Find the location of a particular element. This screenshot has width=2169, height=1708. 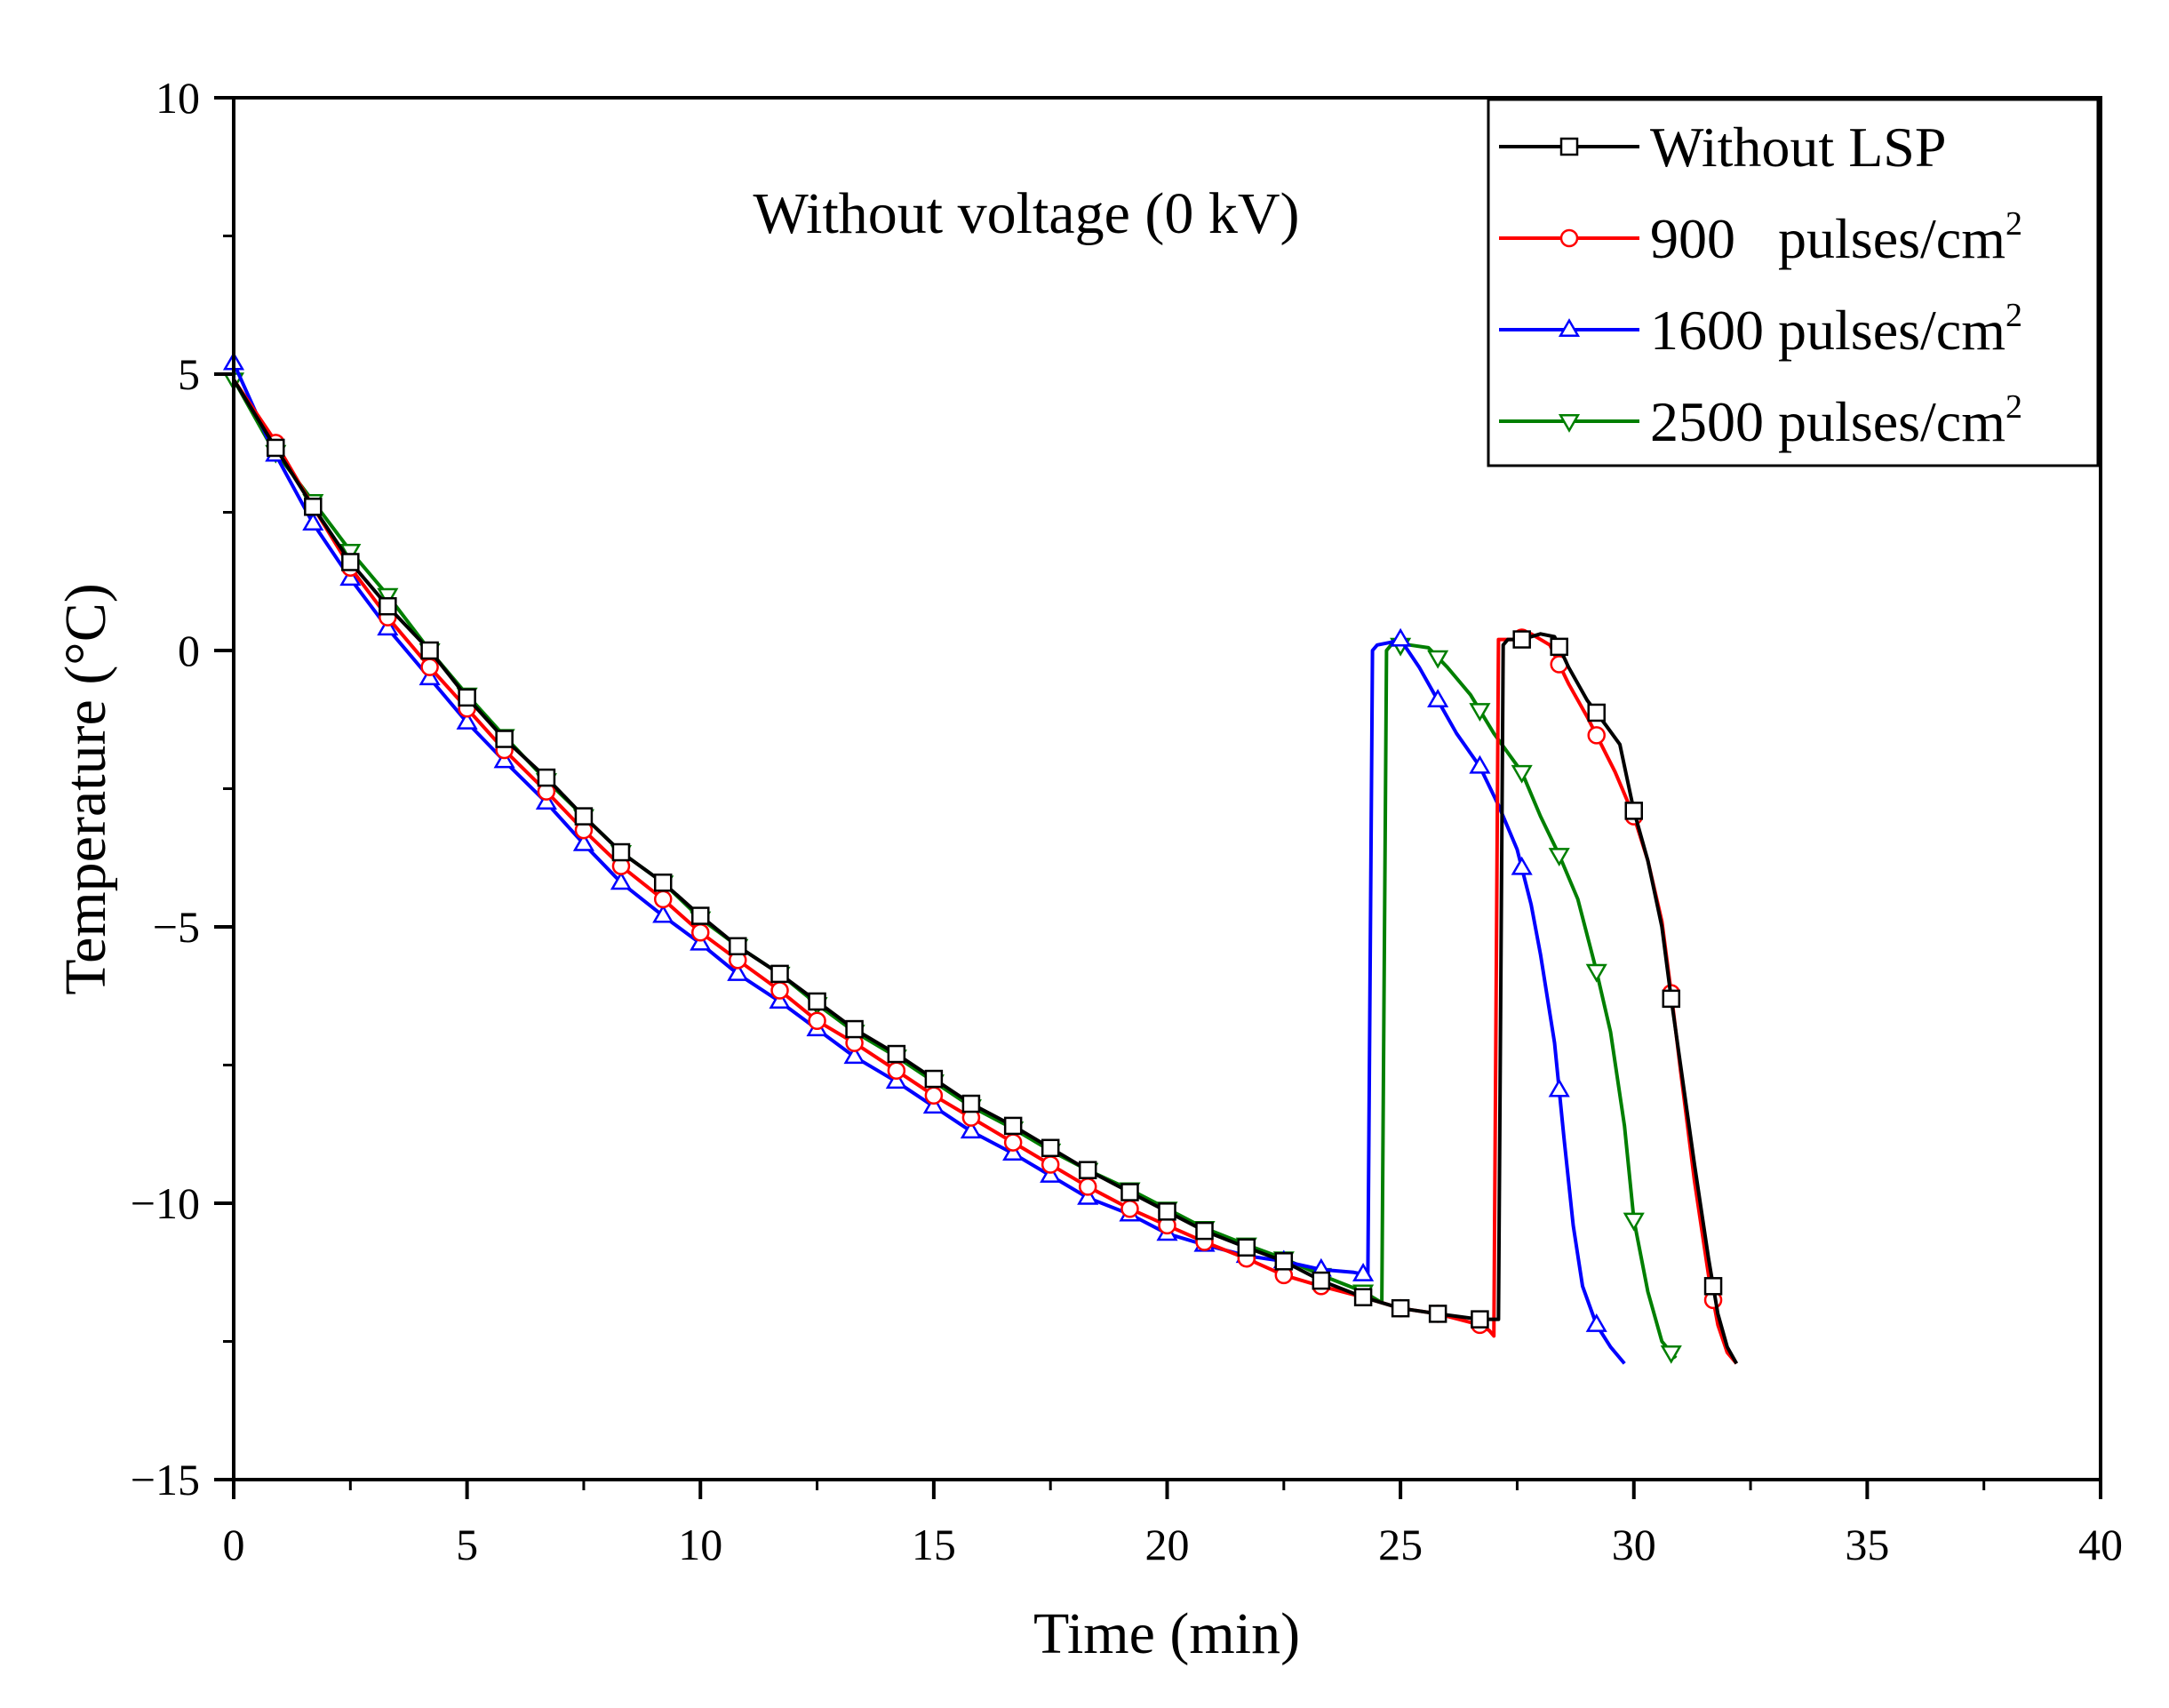

y-tick-label: −10 is located at coordinates (166, 1203).